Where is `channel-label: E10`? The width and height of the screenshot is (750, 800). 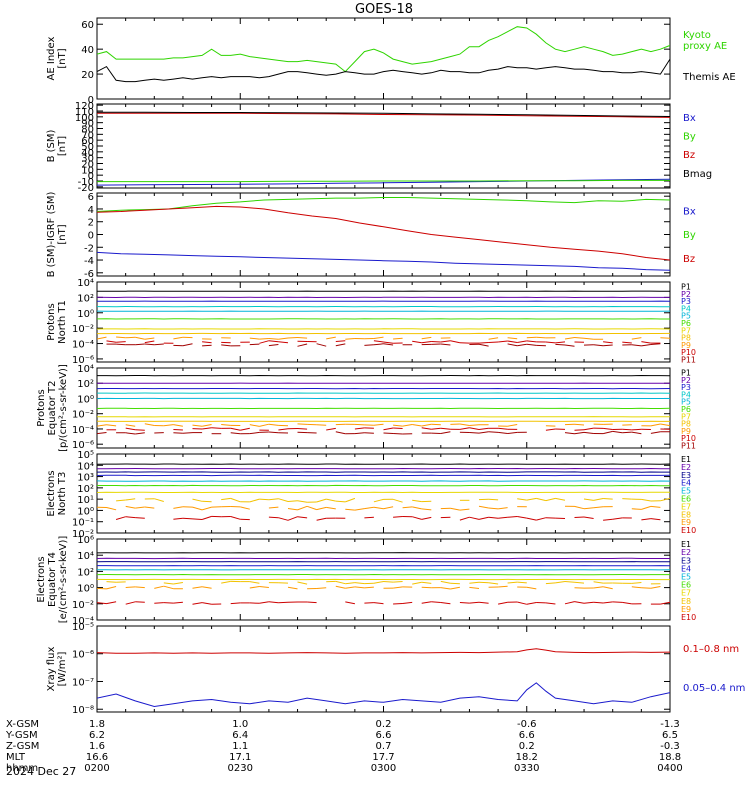 channel-label: E10 is located at coordinates (688, 617).